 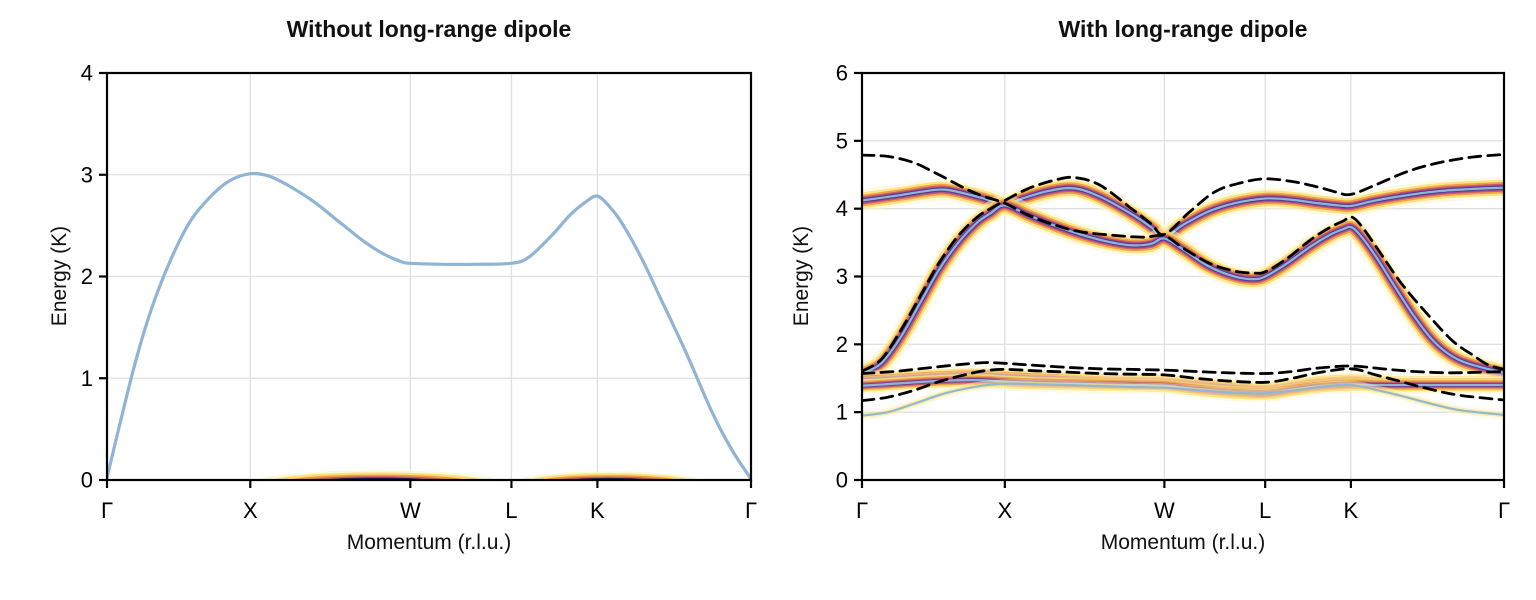 What do you see at coordinates (1183, 542) in the screenshot?
I see `right-x-axis-label: Momentum (r.l.u.)` at bounding box center [1183, 542].